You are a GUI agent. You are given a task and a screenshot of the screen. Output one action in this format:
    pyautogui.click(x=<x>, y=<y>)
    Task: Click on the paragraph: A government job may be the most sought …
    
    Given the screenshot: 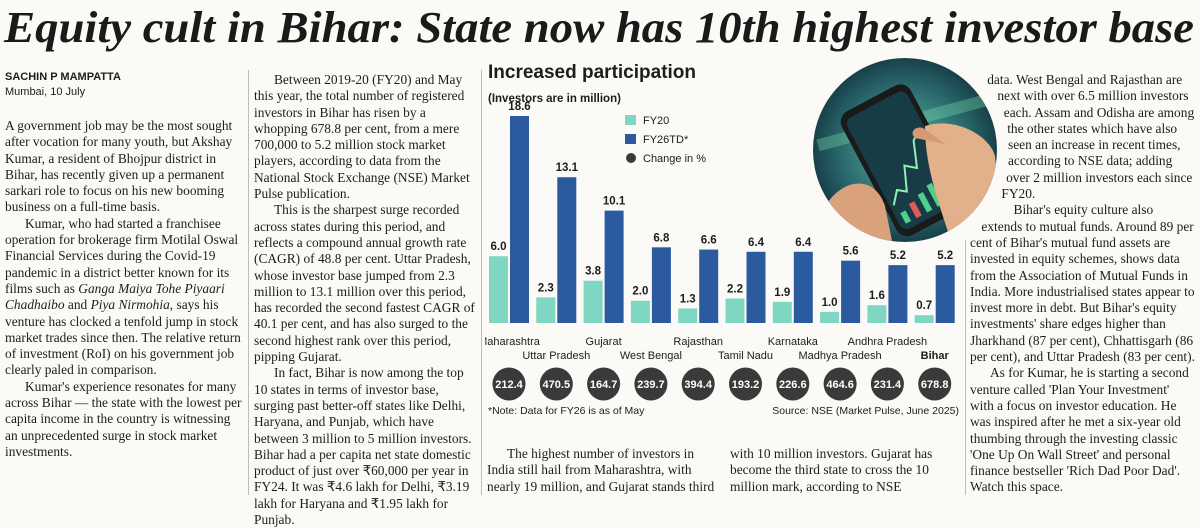 What is the action you would take?
    pyautogui.click(x=124, y=167)
    